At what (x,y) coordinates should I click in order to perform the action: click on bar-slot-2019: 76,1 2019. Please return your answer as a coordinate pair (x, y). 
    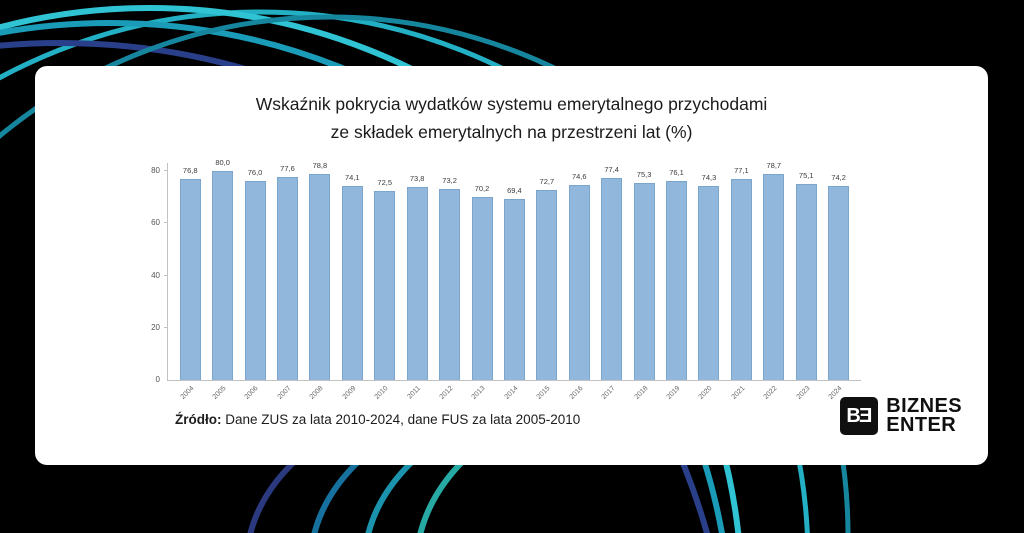
    Looking at the image, I should click on (676, 282).